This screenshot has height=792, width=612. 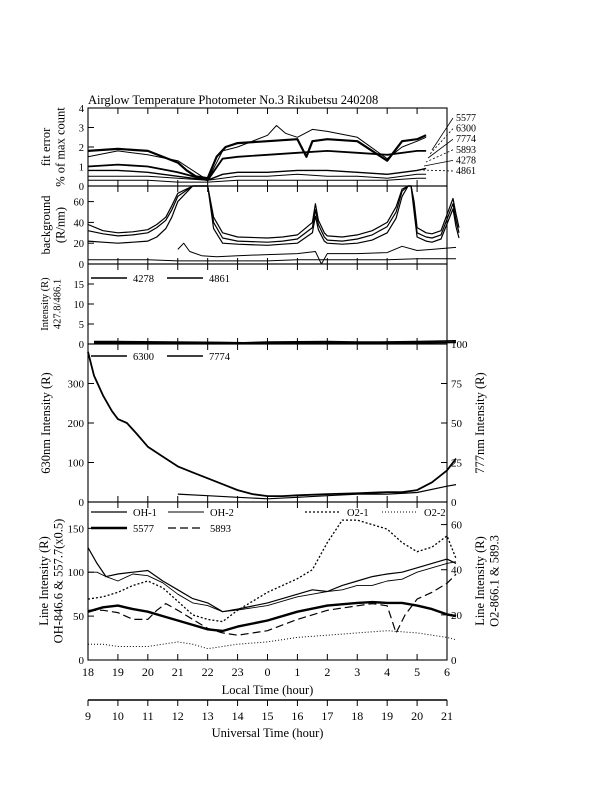 I want to click on y-axis-label: fit error, so click(x=46, y=146).